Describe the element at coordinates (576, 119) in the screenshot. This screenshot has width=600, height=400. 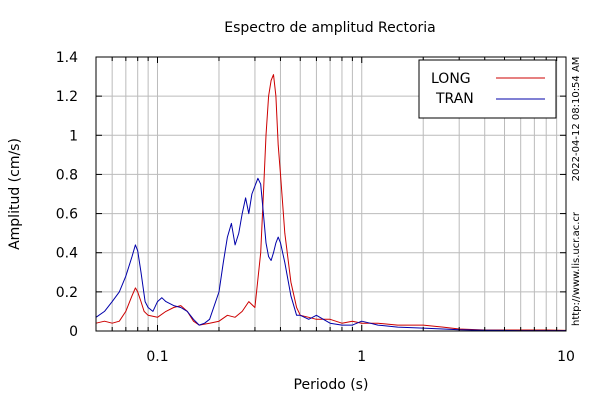
I see `timestamp-label: 2022-04-12 08:10:54 AM` at that location.